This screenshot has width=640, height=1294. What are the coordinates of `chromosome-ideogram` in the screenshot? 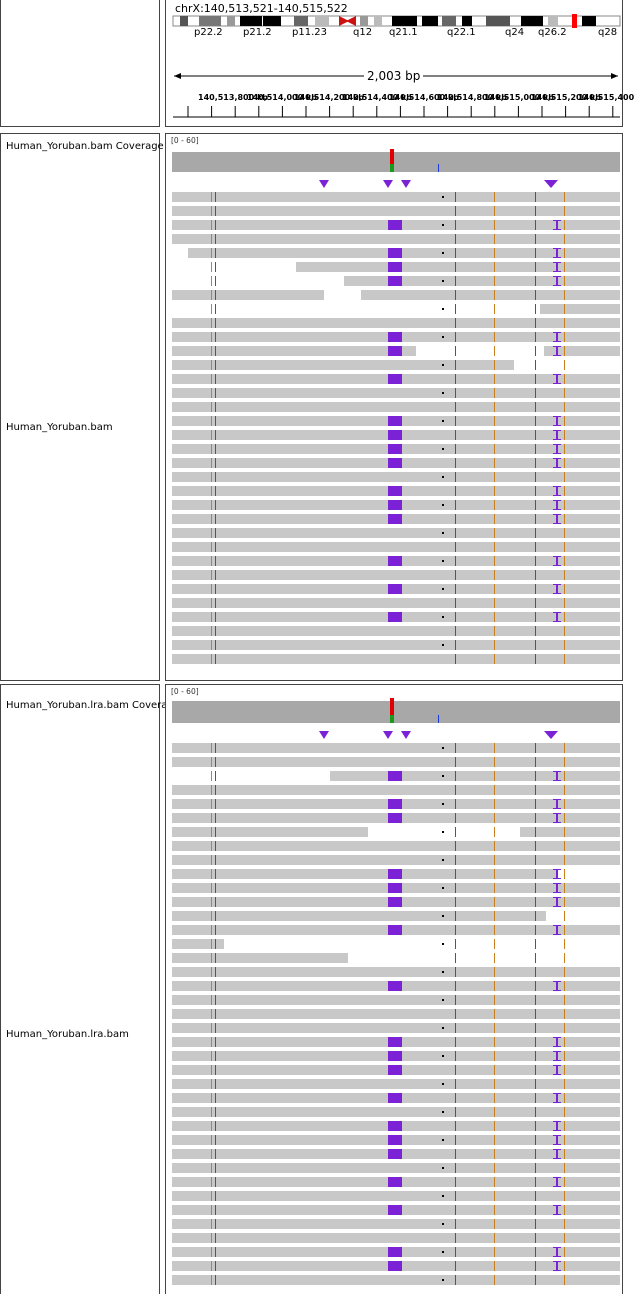 It's located at (396, 21).